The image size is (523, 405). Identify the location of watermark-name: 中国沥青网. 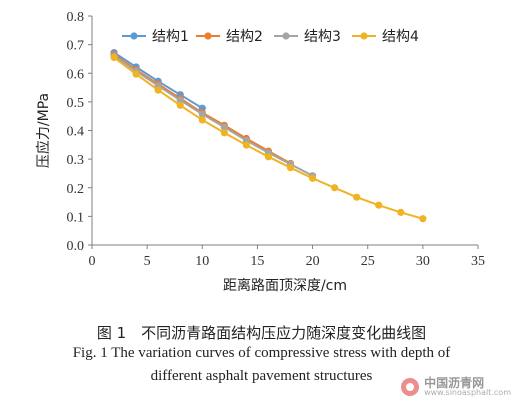
(454, 383).